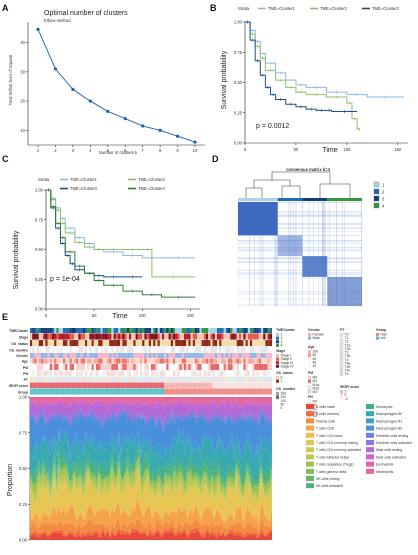  Describe the element at coordinates (318, 335) in the screenshot. I see `panel-e-legend-label: Female` at that location.